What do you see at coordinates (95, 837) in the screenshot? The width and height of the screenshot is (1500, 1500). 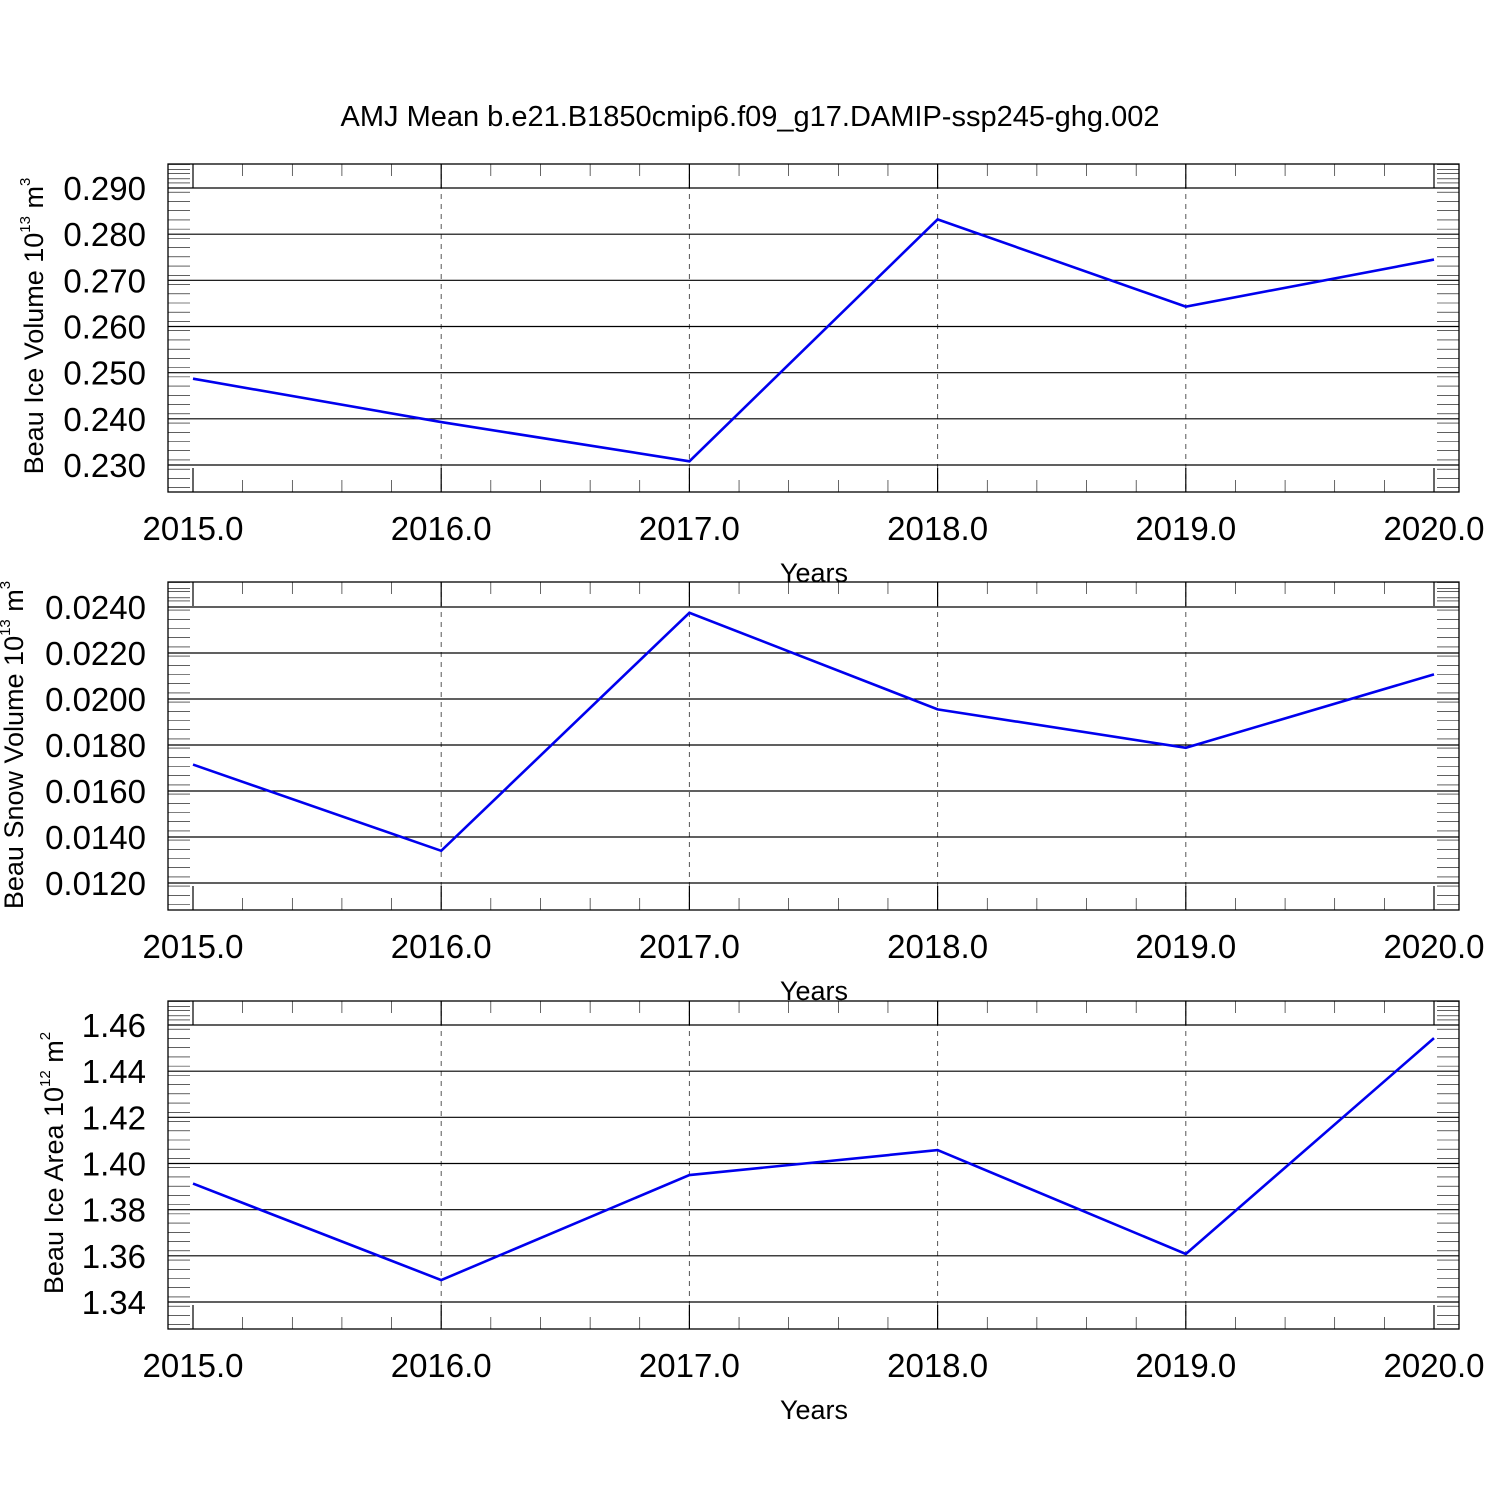 I see `y-tick-label: 0.0140` at bounding box center [95, 837].